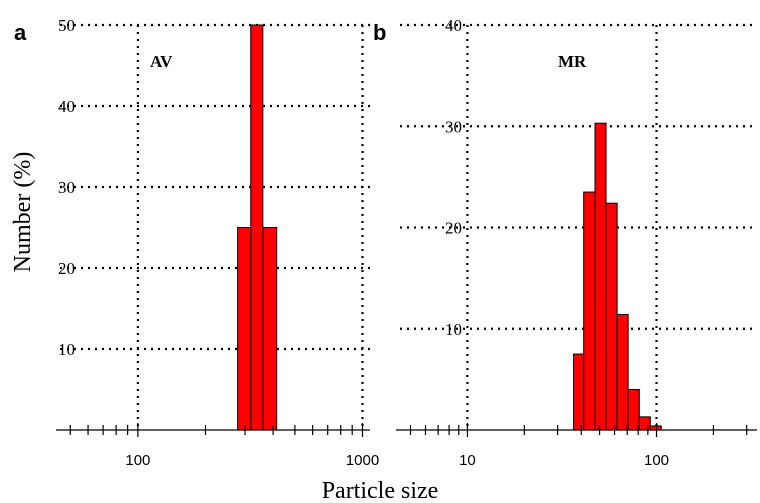 The image size is (760, 503). What do you see at coordinates (20, 32) in the screenshot?
I see `panel-a-letter: a` at bounding box center [20, 32].